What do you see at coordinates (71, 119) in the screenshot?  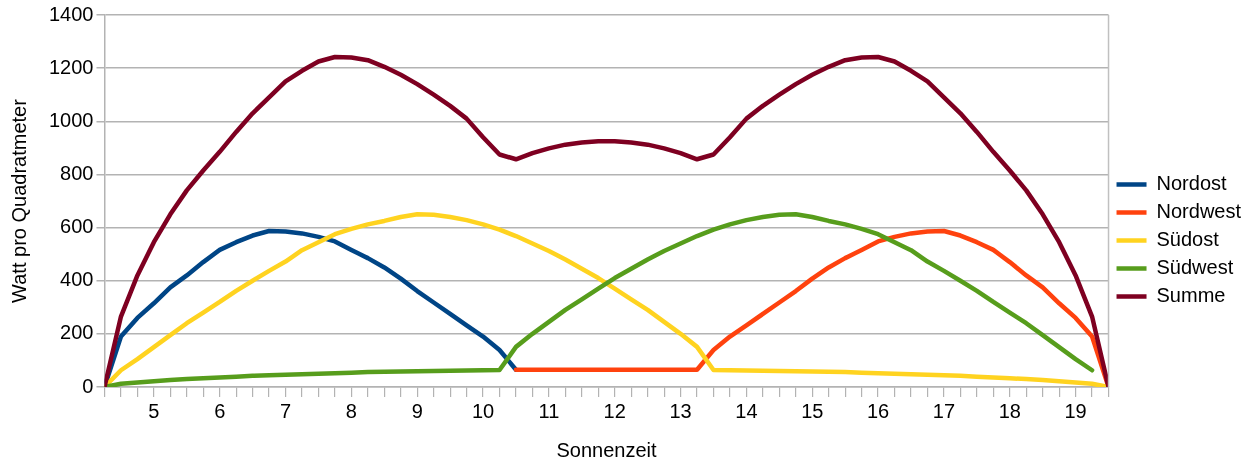 I see `y-tick-label: 1000` at bounding box center [71, 119].